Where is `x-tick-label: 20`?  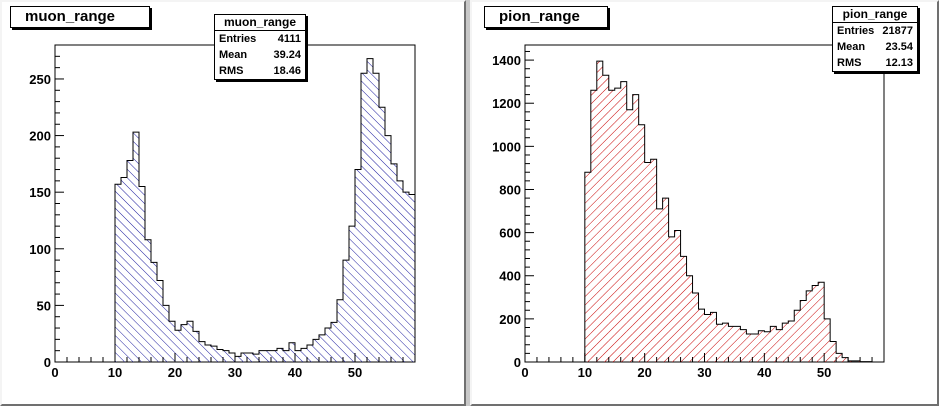 x-tick-label: 20 is located at coordinates (644, 372).